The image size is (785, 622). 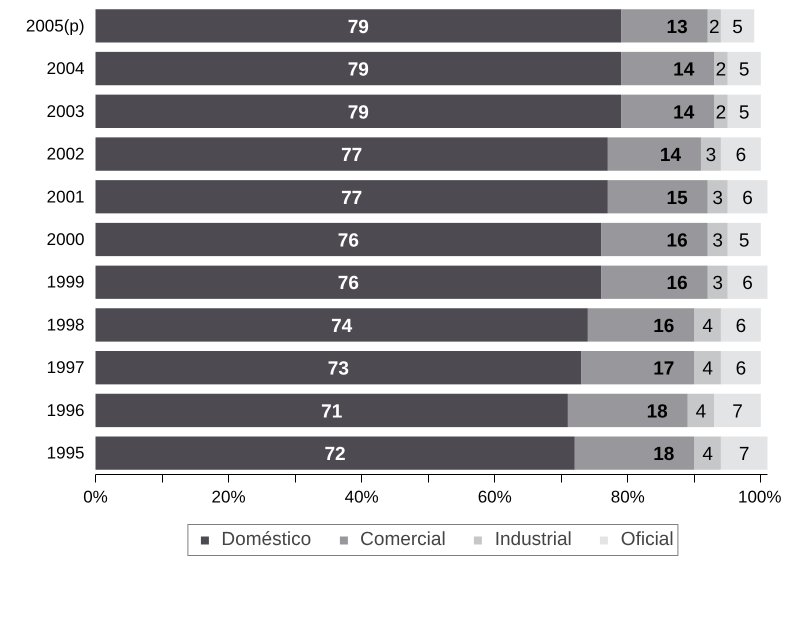 I want to click on x-tick-label: 20%, so click(x=229, y=497).